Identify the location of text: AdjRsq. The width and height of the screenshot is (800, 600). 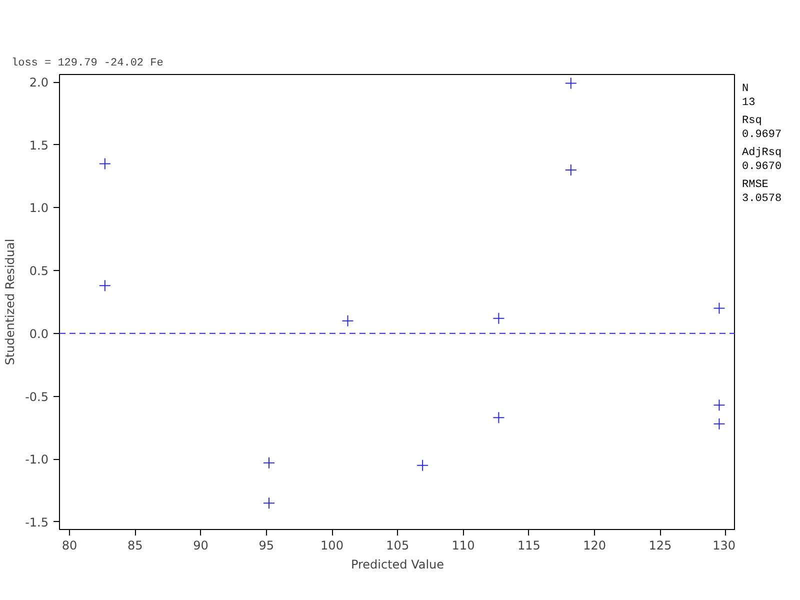
(762, 153).